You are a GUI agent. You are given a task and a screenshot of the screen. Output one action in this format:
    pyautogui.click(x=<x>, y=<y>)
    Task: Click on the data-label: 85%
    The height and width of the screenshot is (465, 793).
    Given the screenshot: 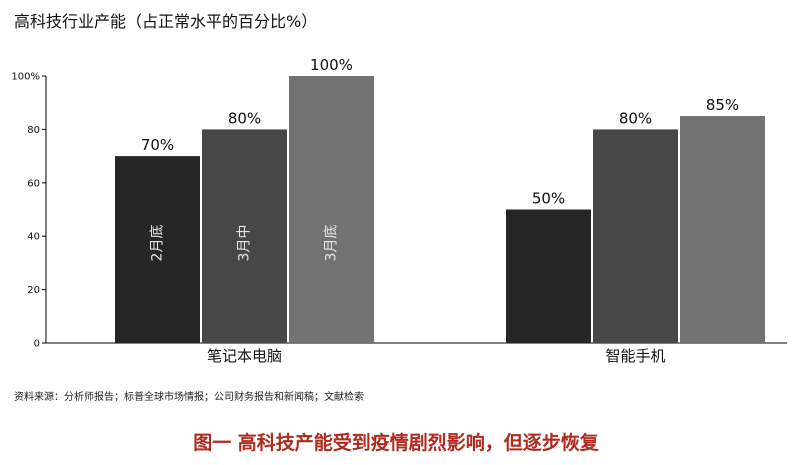 What is the action you would take?
    pyautogui.click(x=722, y=105)
    